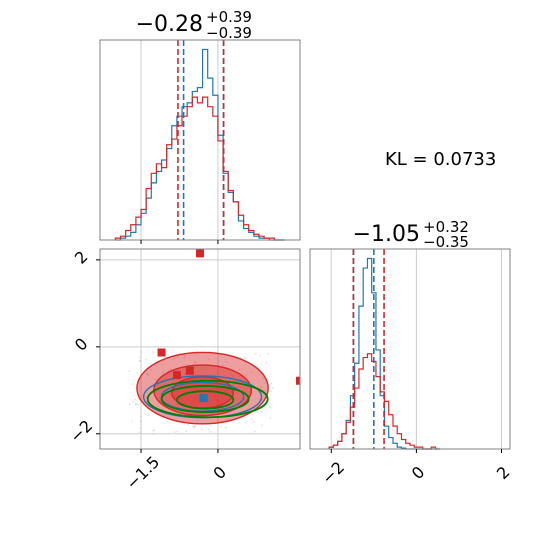 The image size is (550, 550). I want to click on plot-area, so click(200, 349).